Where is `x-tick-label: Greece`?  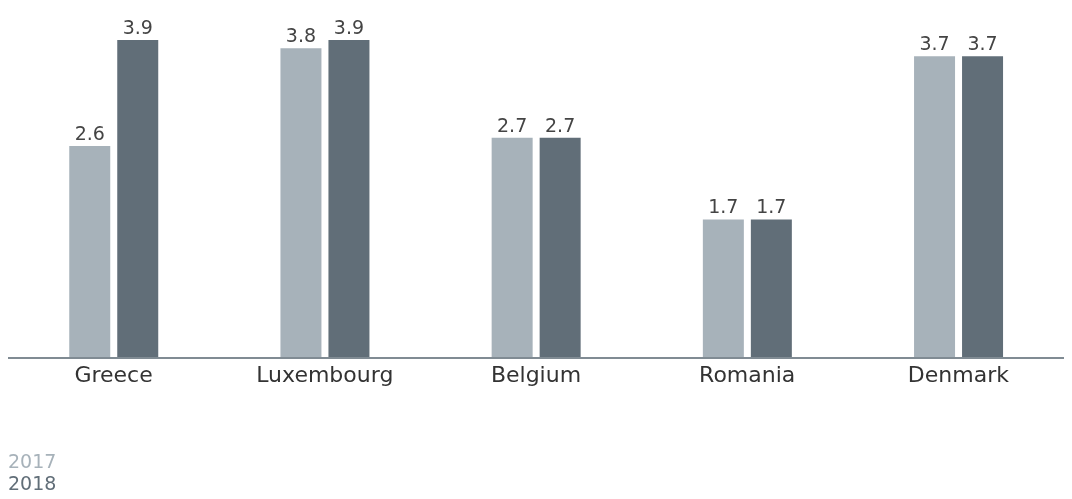 x-tick-label: Greece is located at coordinates (113, 374).